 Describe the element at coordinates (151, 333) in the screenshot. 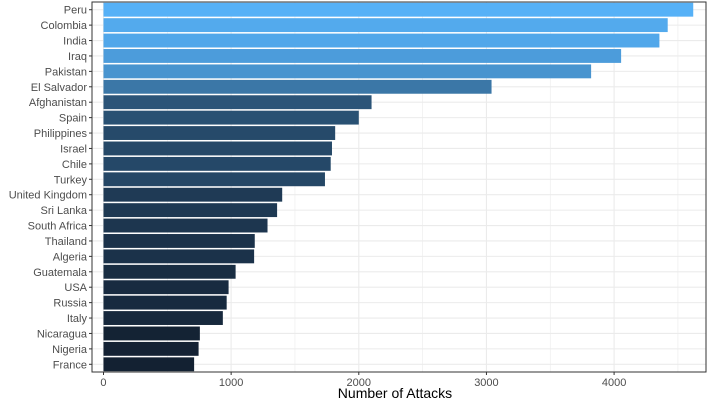

I see `bar-nicaragua` at that location.